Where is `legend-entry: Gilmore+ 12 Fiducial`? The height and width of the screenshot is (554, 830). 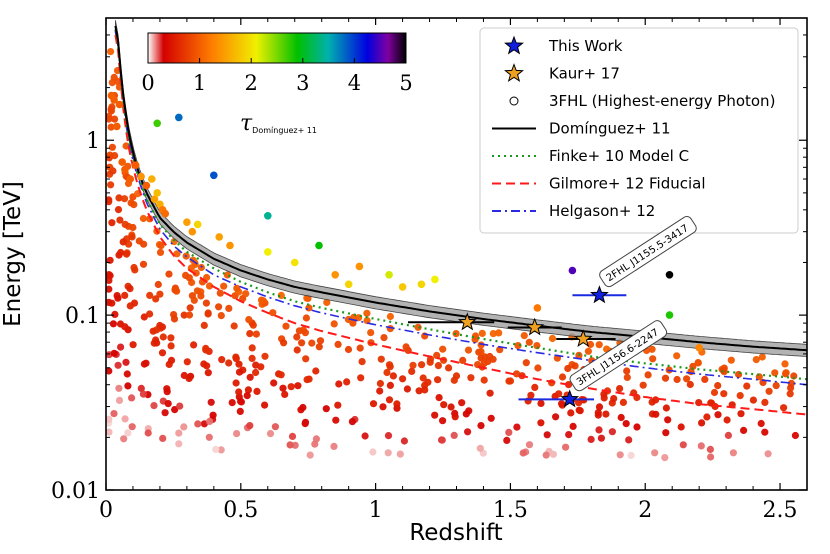
legend-entry: Gilmore+ 12 Fiducial is located at coordinates (599, 184).